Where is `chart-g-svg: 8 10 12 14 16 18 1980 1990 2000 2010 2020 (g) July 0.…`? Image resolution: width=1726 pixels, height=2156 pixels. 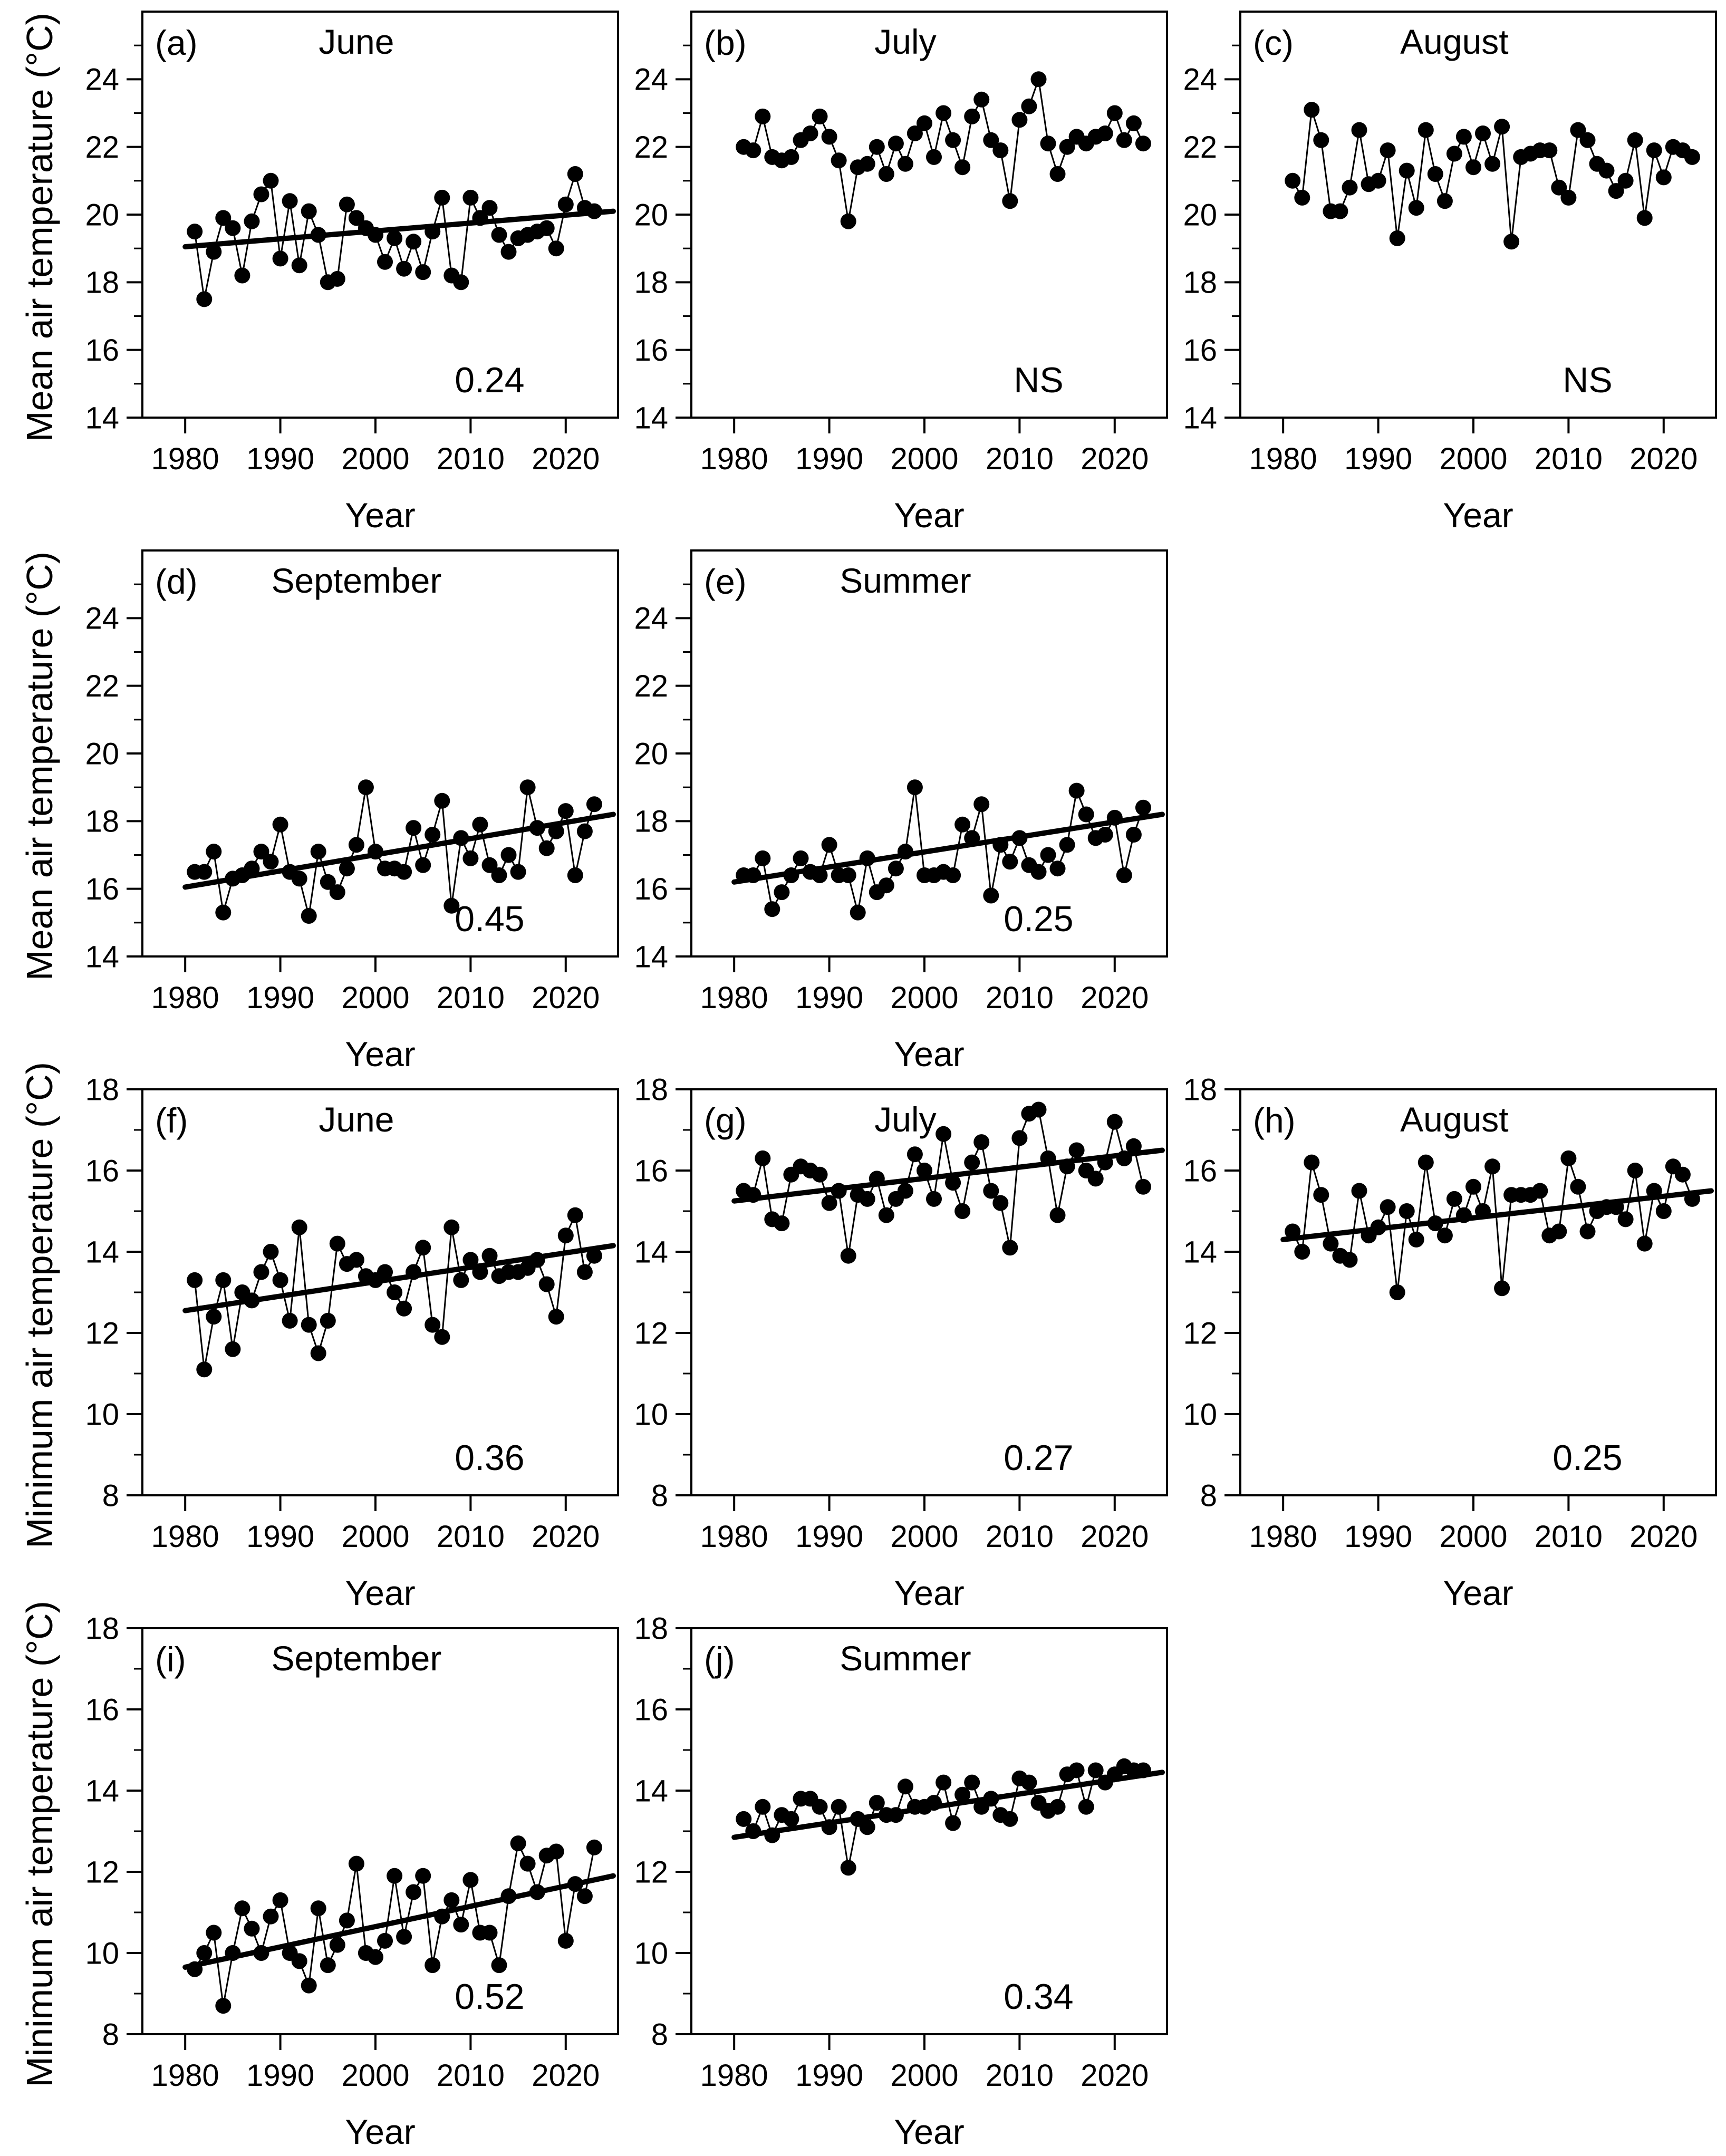
chart-g-svg: 8 10 12 14 16 18 1980 1990 2000 2010 2020 (g) July 0.… is located at coordinates (901, 1345).